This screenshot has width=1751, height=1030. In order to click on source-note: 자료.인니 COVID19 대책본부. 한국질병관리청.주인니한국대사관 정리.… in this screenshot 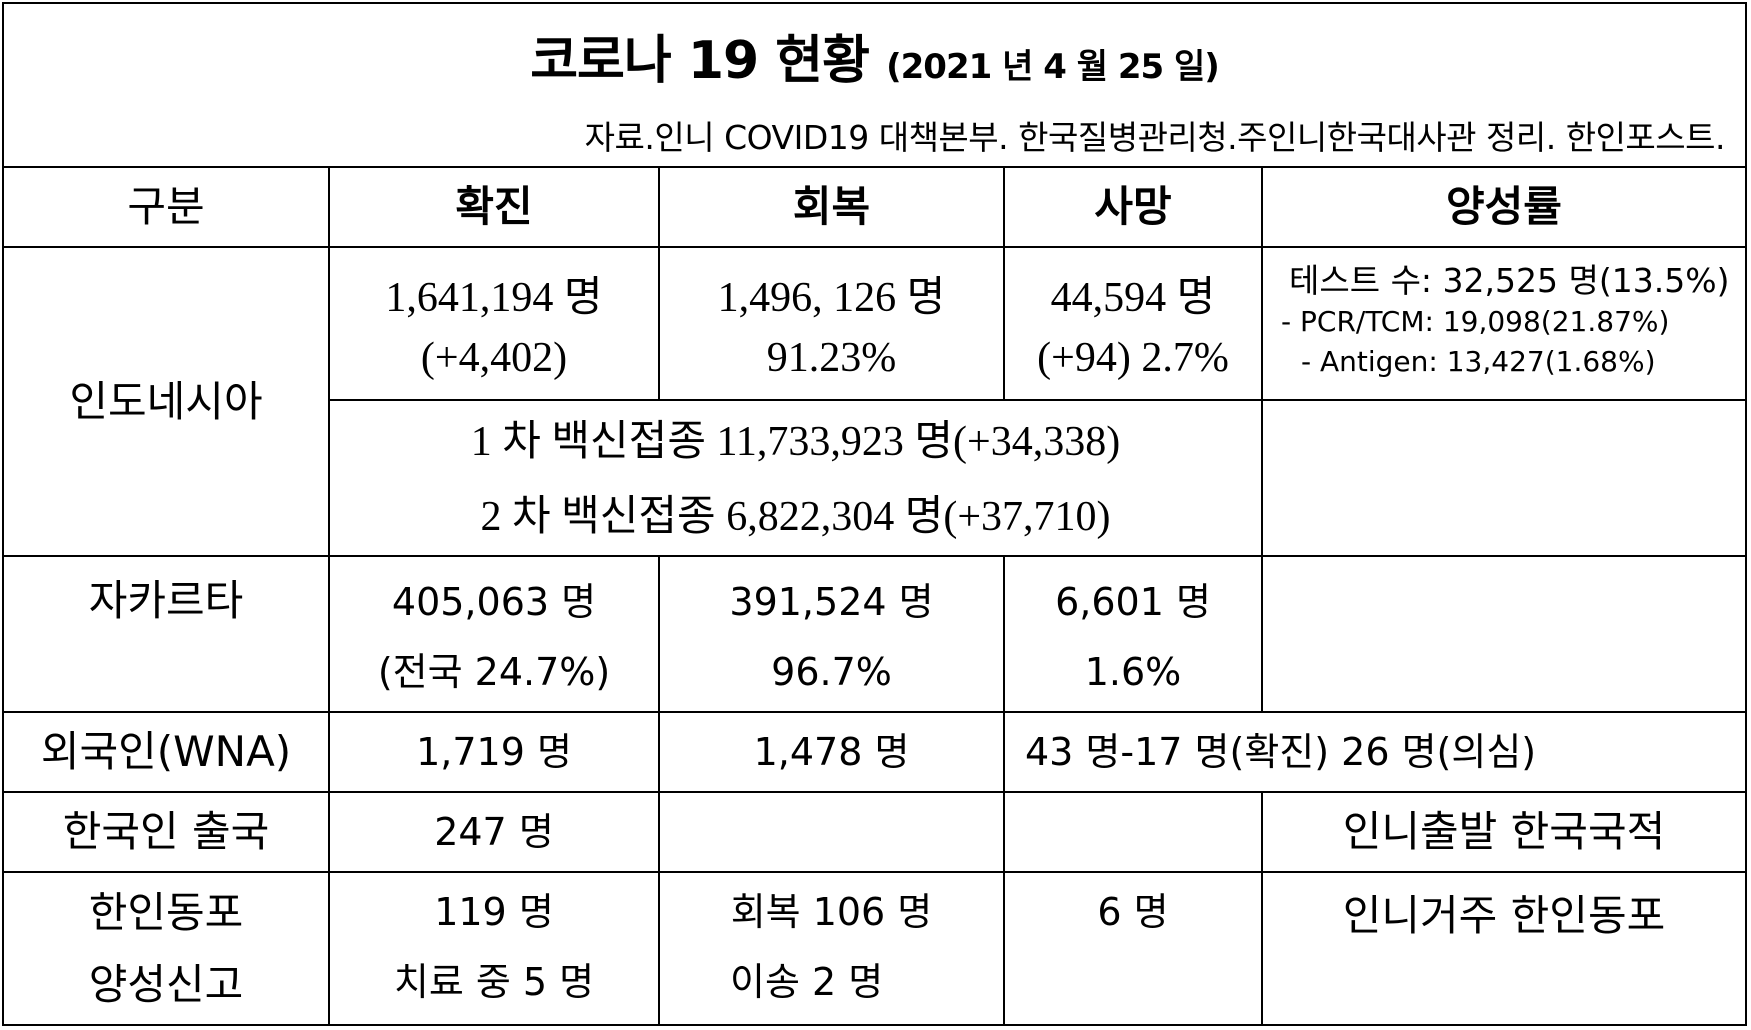, I will do `click(1155, 137)`.